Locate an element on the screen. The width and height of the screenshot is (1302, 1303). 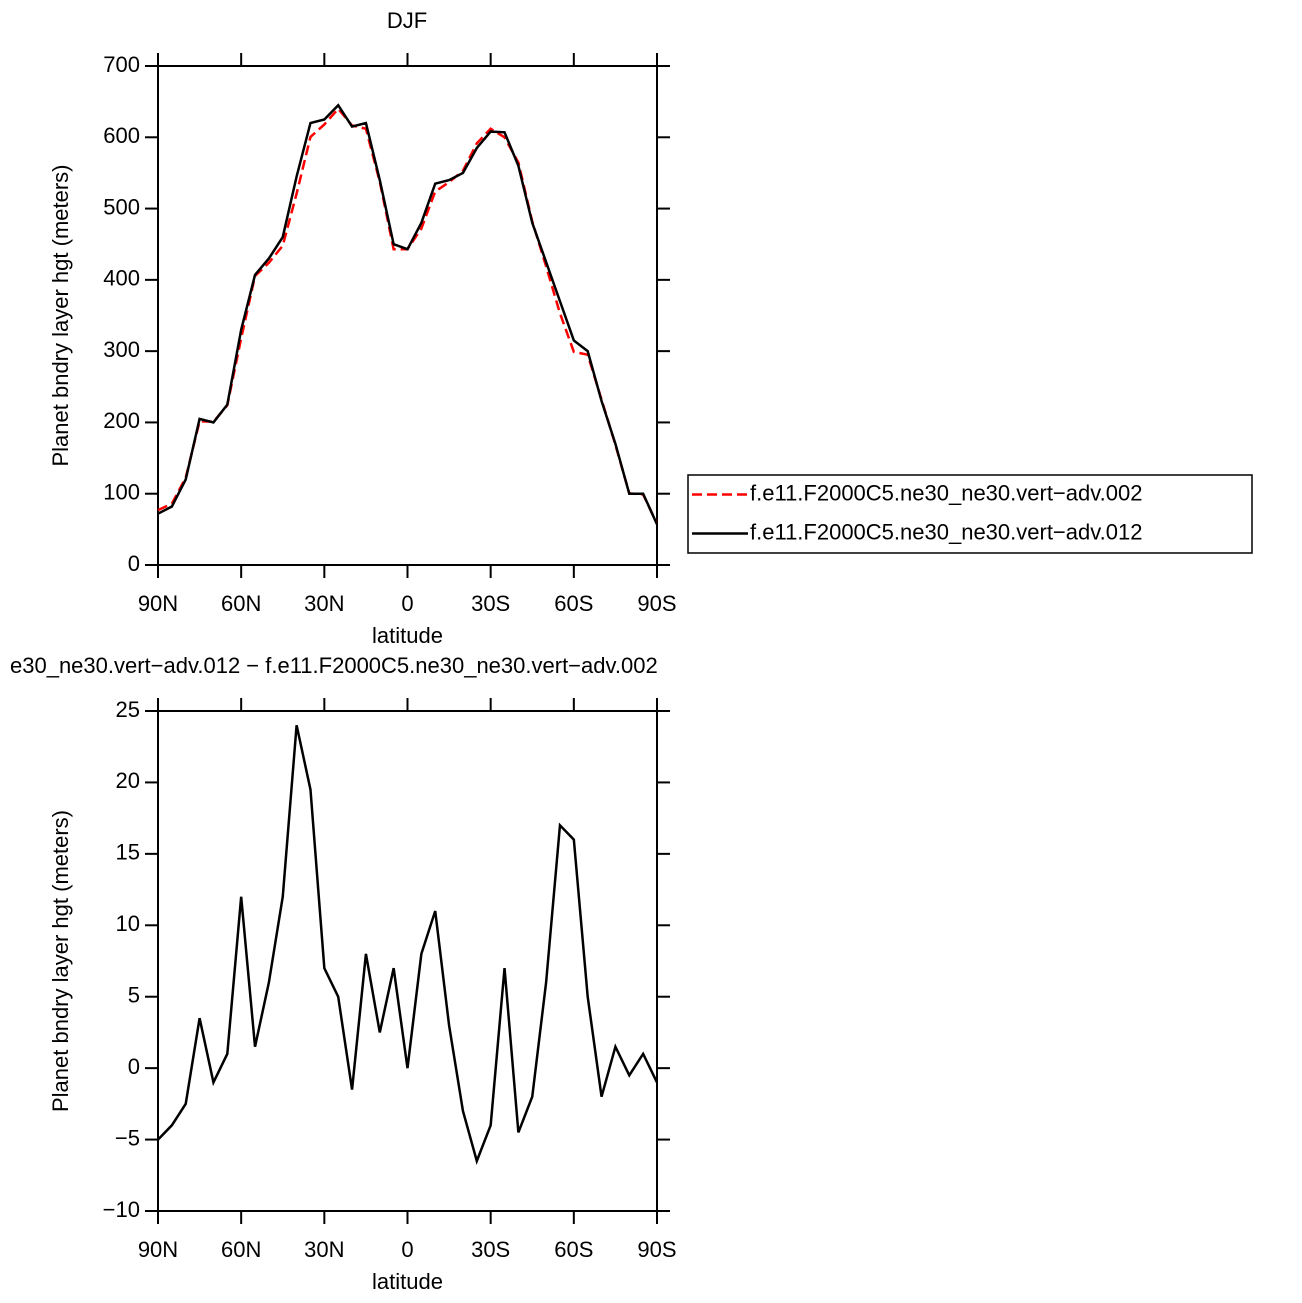
legend-box is located at coordinates (970, 514).